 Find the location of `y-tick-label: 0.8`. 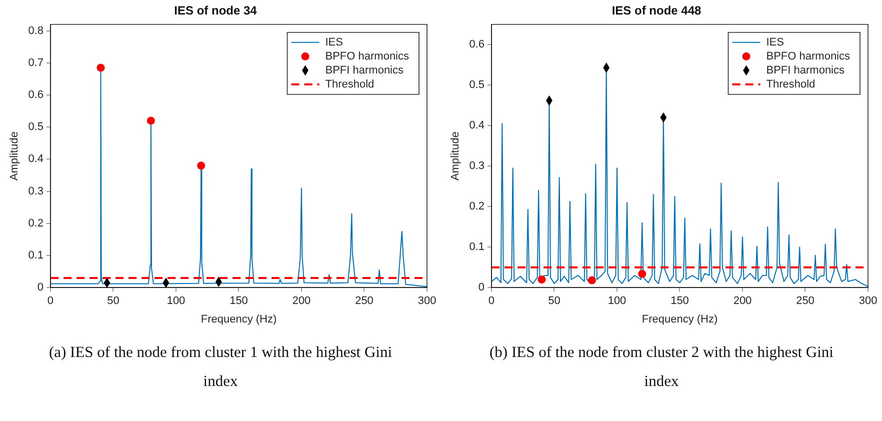

y-tick-label: 0.8 is located at coordinates (36, 30).